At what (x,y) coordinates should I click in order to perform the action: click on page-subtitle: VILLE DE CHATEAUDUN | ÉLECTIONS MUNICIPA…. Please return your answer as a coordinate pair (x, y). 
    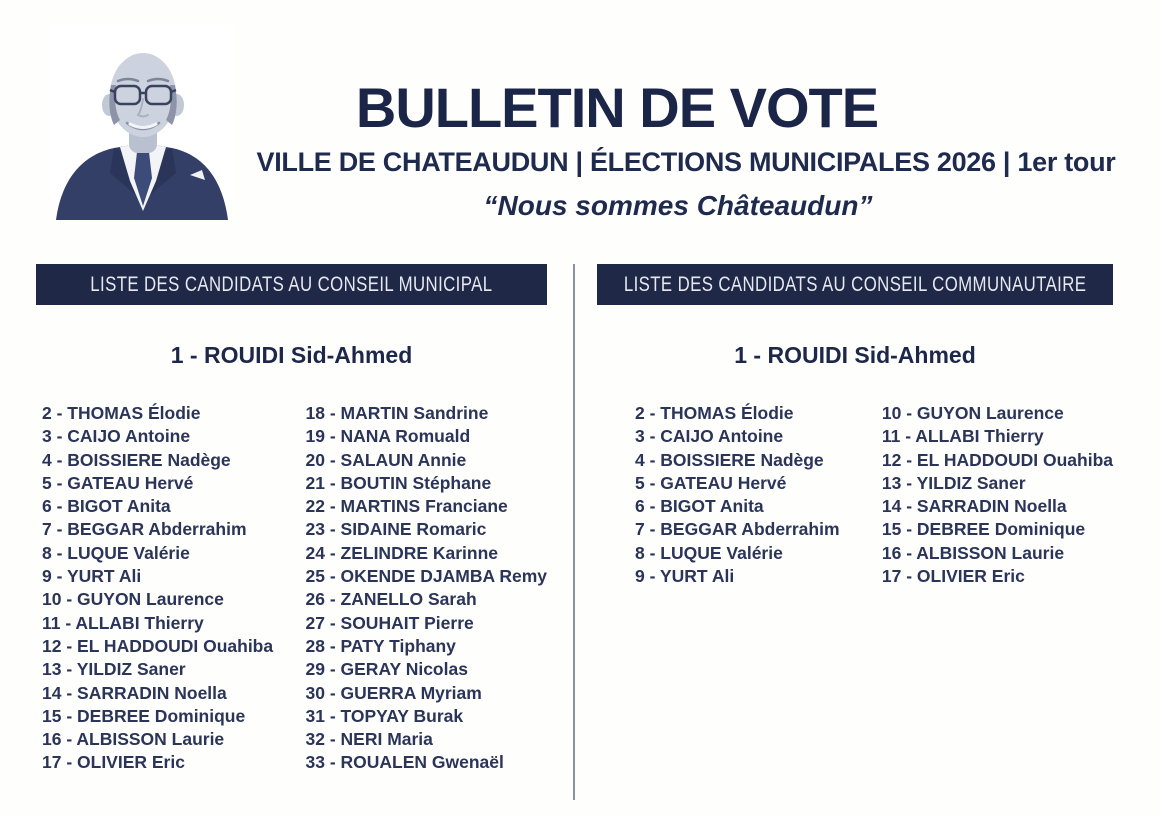
    Looking at the image, I should click on (686, 162).